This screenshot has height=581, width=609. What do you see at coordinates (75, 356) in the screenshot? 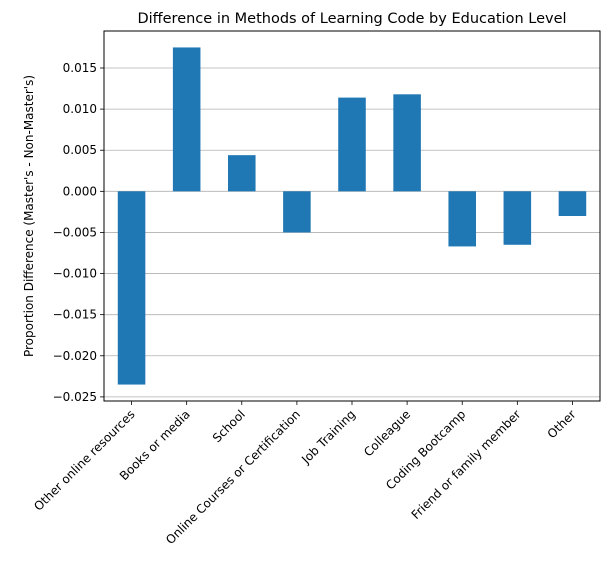
I see `y-tick-label: −0.020` at bounding box center [75, 356].